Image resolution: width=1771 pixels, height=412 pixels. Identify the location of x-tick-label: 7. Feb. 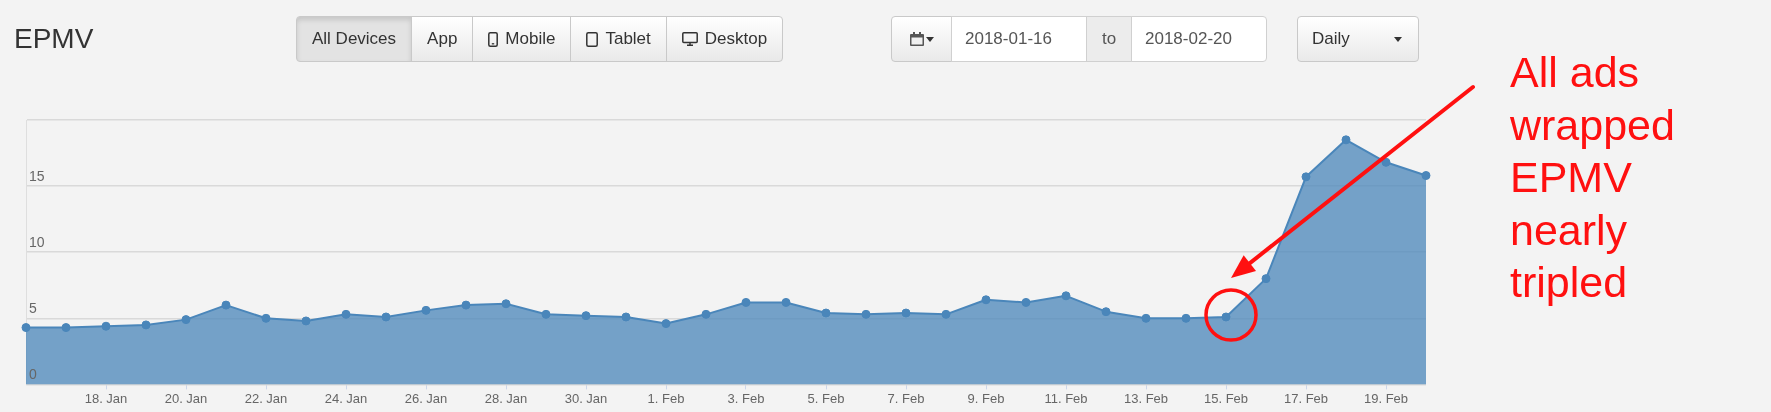
(906, 398).